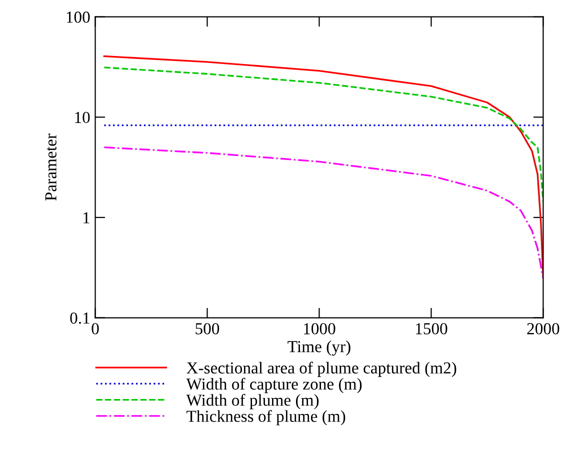  I want to click on x-tick-label: 1000, so click(320, 328).